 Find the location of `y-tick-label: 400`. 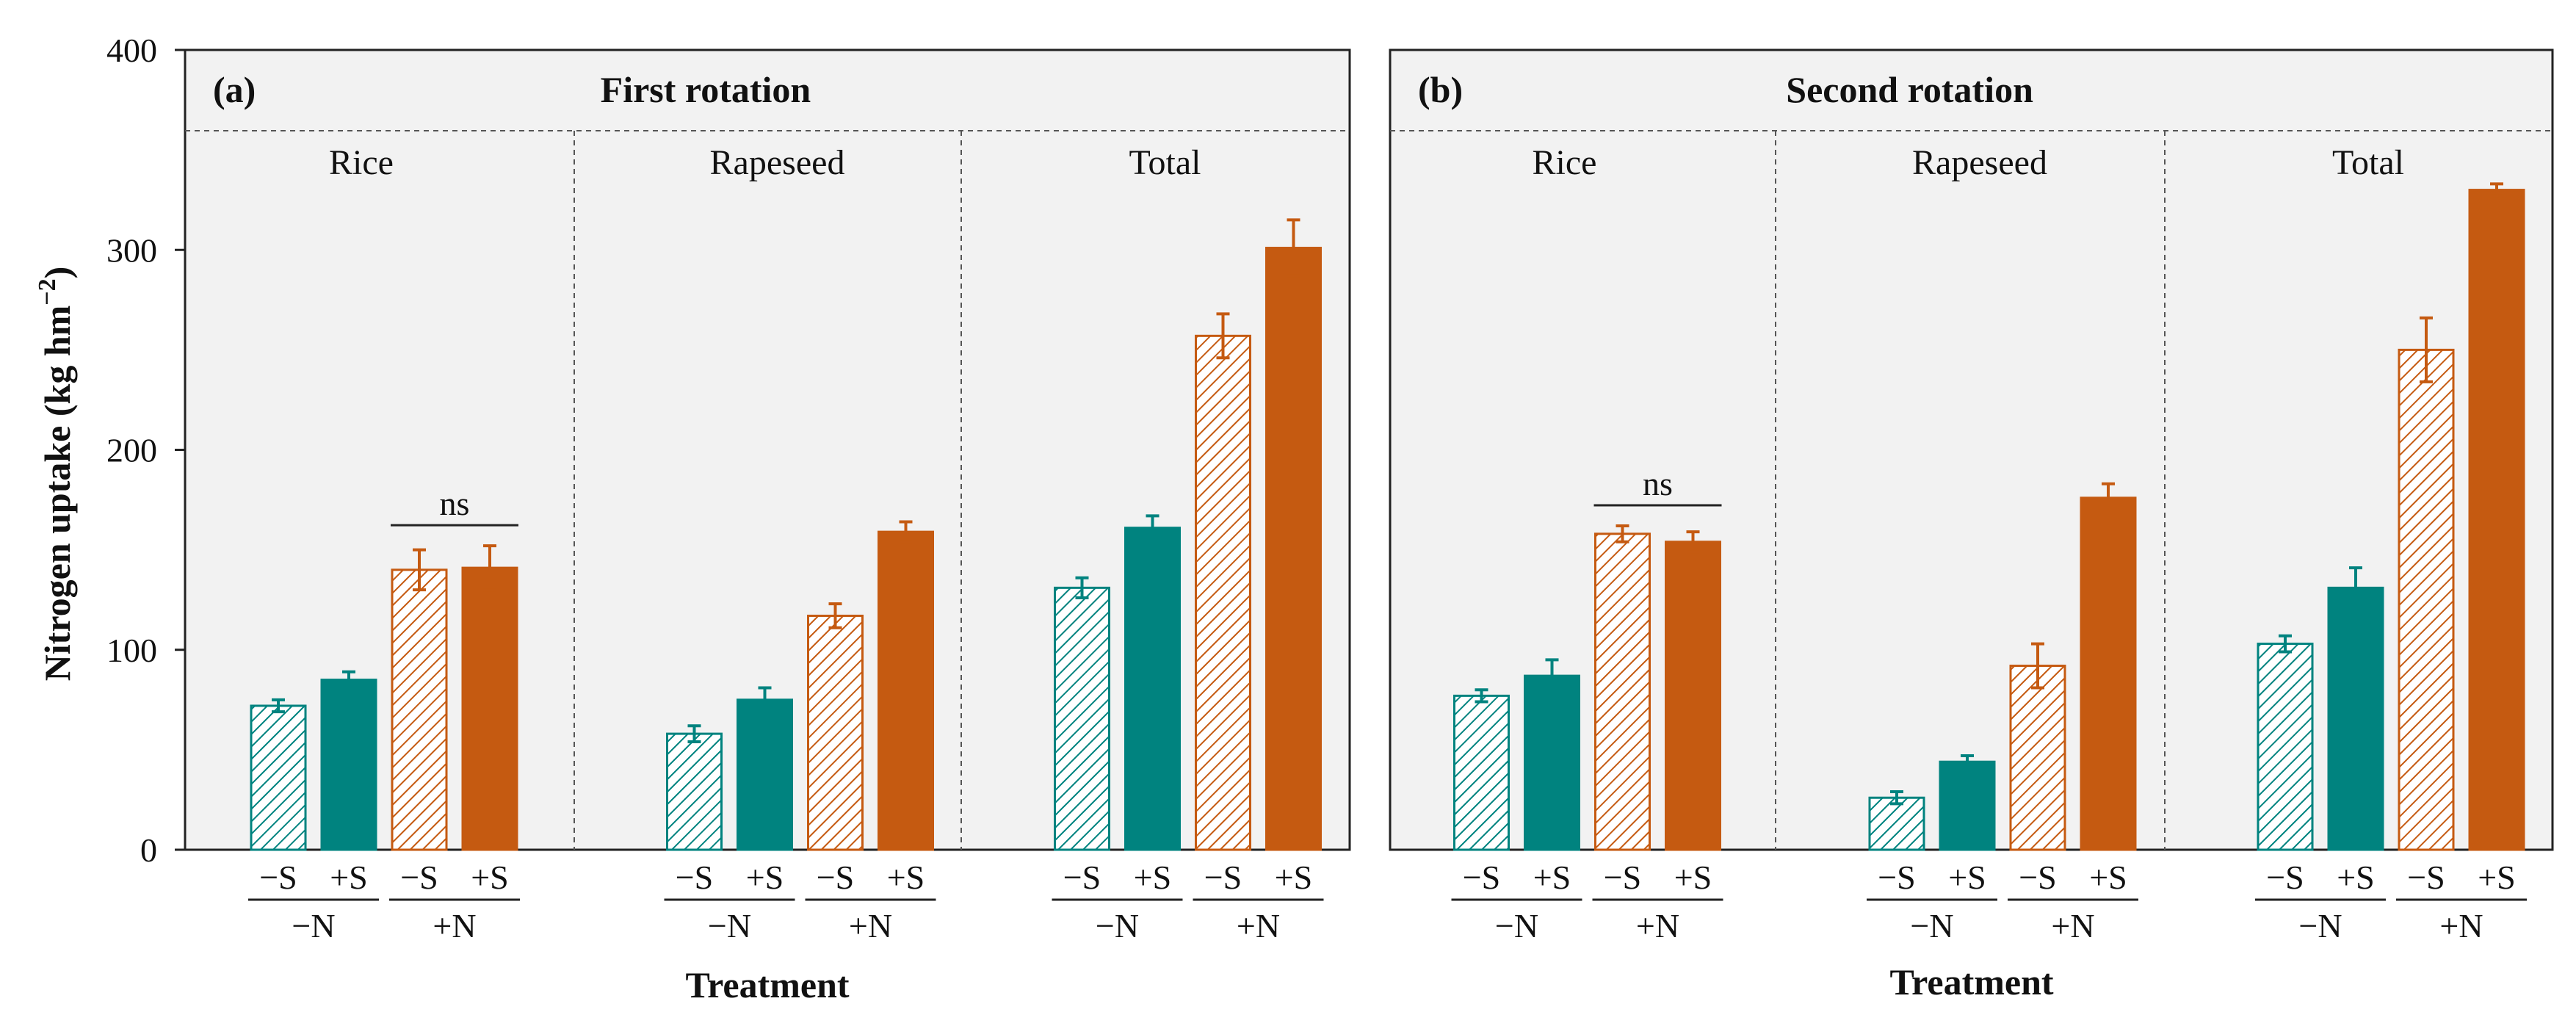

y-tick-label: 400 is located at coordinates (131, 50).